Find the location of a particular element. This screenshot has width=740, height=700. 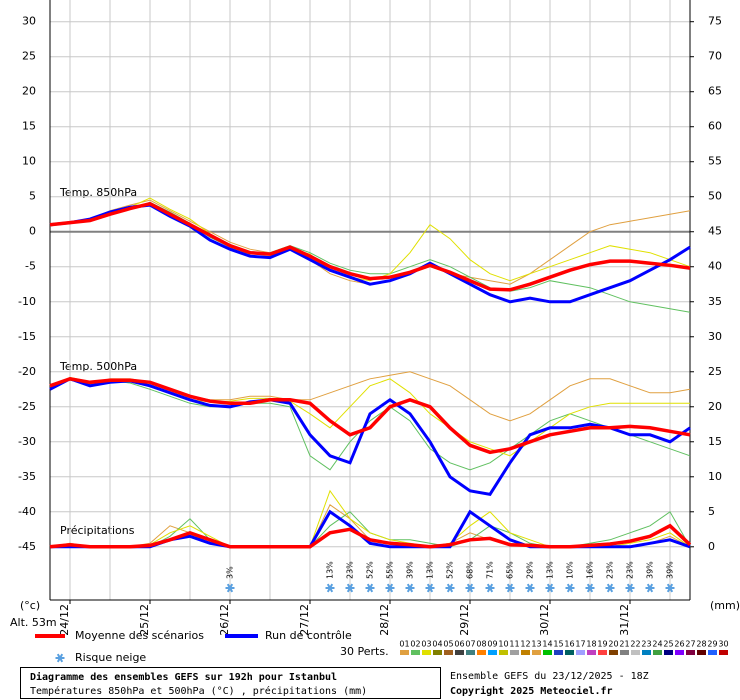

y-tick-label: -5 is located at coordinates (30, 266).